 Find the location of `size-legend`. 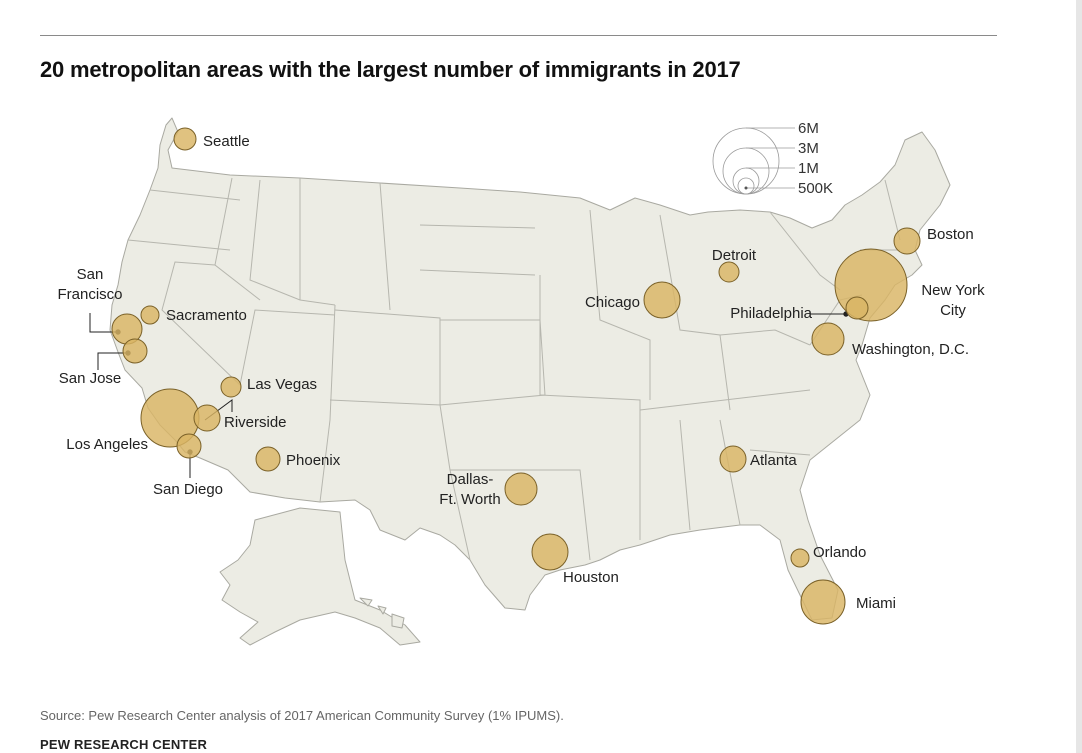

size-legend is located at coordinates (753, 161).